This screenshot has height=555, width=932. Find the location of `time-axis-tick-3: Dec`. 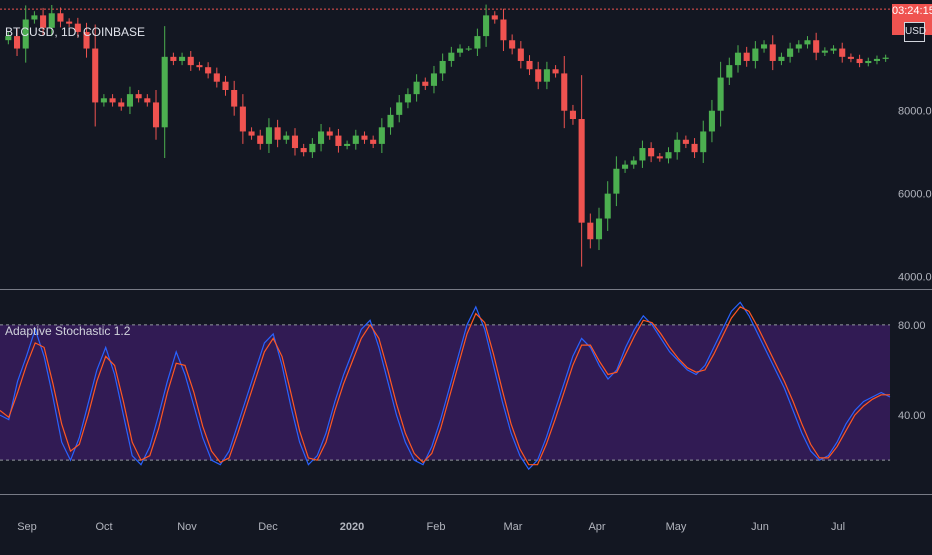

time-axis-tick-3: Dec is located at coordinates (268, 527).